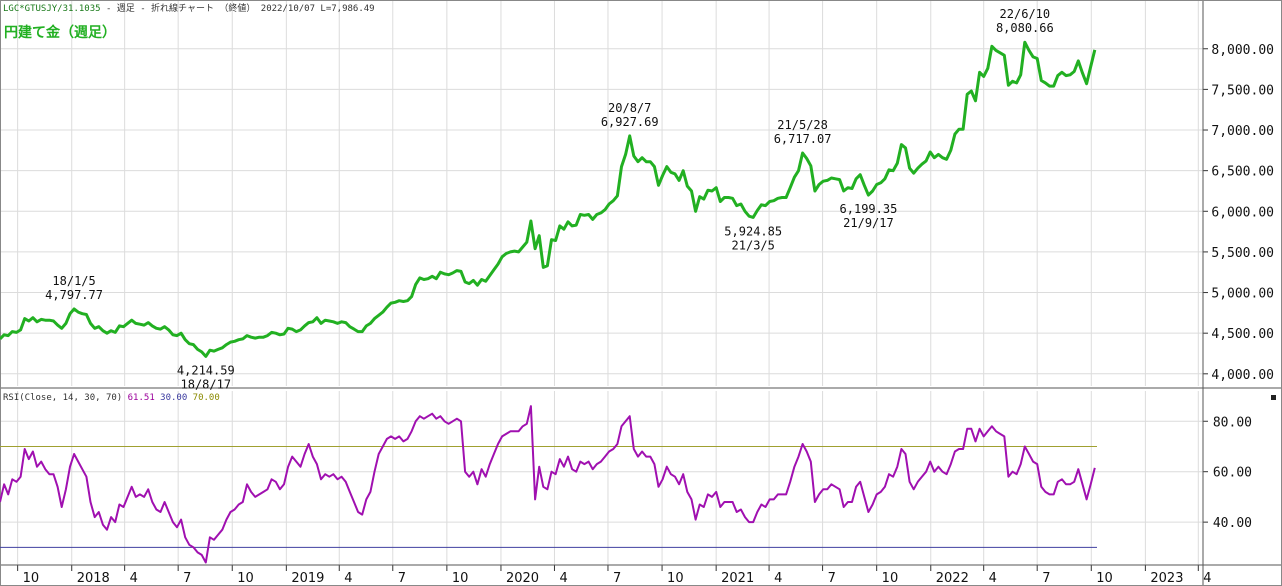 The width and height of the screenshot is (1282, 586). What do you see at coordinates (307, 578) in the screenshot?
I see `x-tick-label: 2019` at bounding box center [307, 578].